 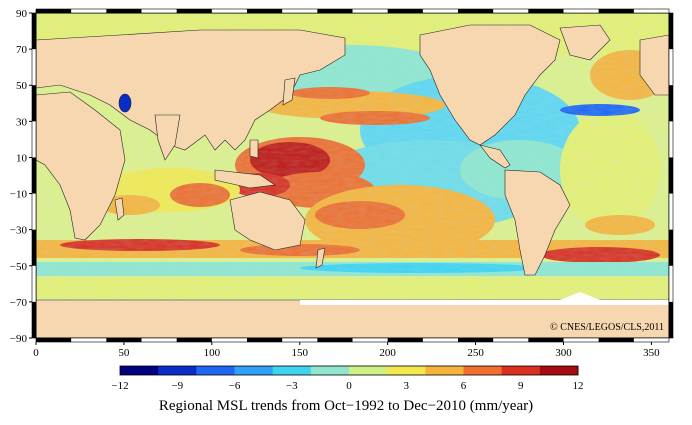 What do you see at coordinates (177, 386) in the screenshot?
I see `colorbar-tick-label: −9` at bounding box center [177, 386].